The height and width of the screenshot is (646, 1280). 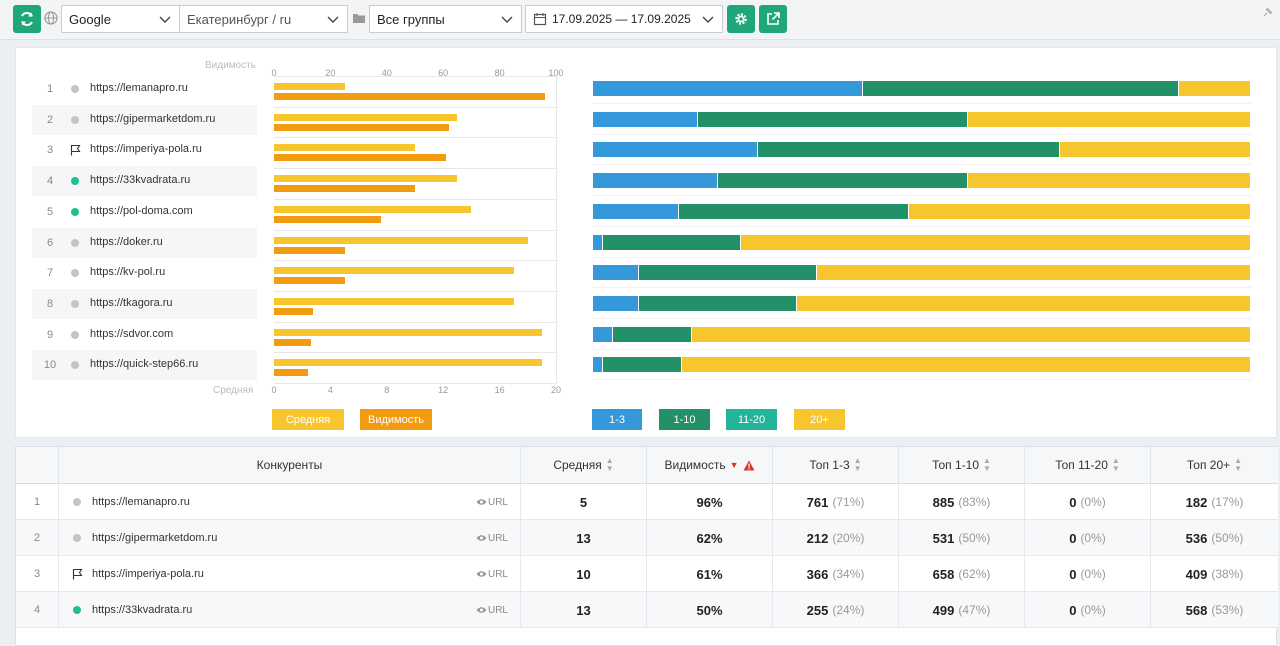 I want to click on search-engine-value: Google, so click(x=90, y=19).